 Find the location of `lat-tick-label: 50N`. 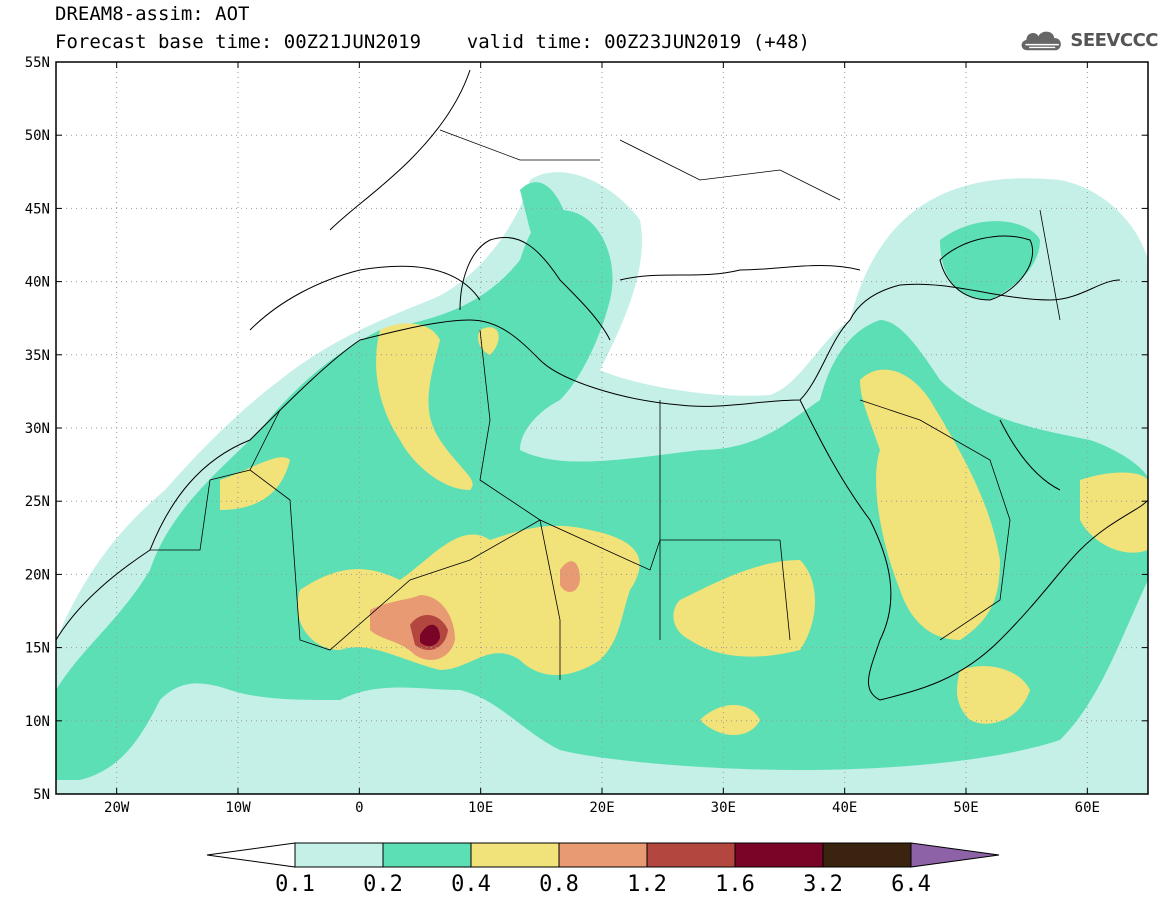

lat-tick-label: 50N is located at coordinates (37, 136).